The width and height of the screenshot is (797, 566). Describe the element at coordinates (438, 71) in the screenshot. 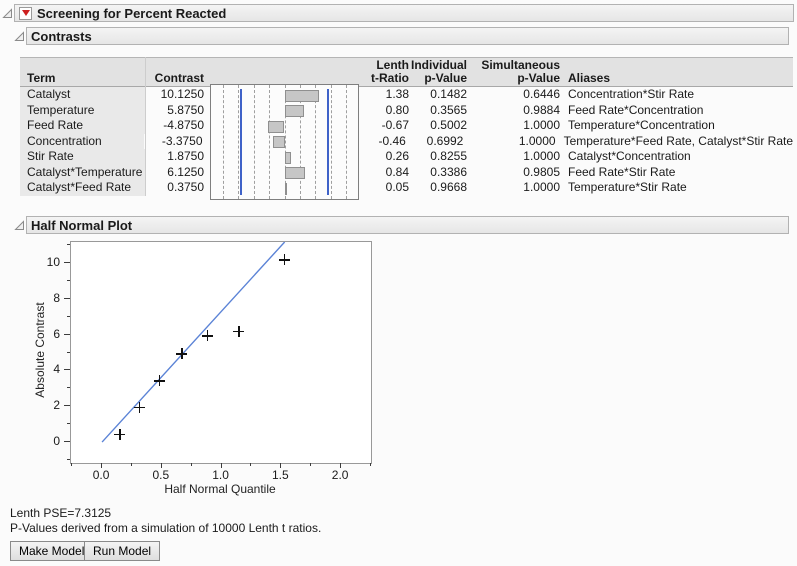

I see `column-header-individual-p-value: Individual p-Value` at that location.